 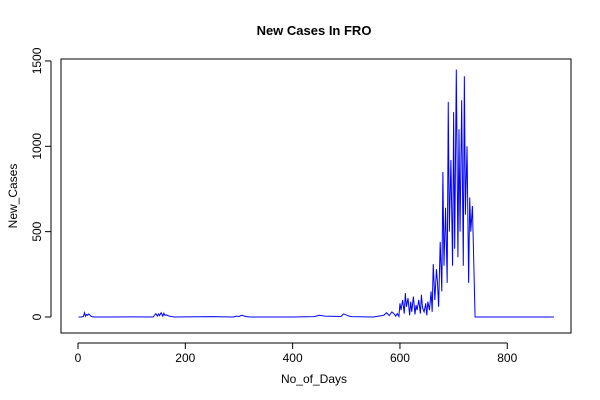 I want to click on x-tick-label: 600, so click(x=400, y=358).